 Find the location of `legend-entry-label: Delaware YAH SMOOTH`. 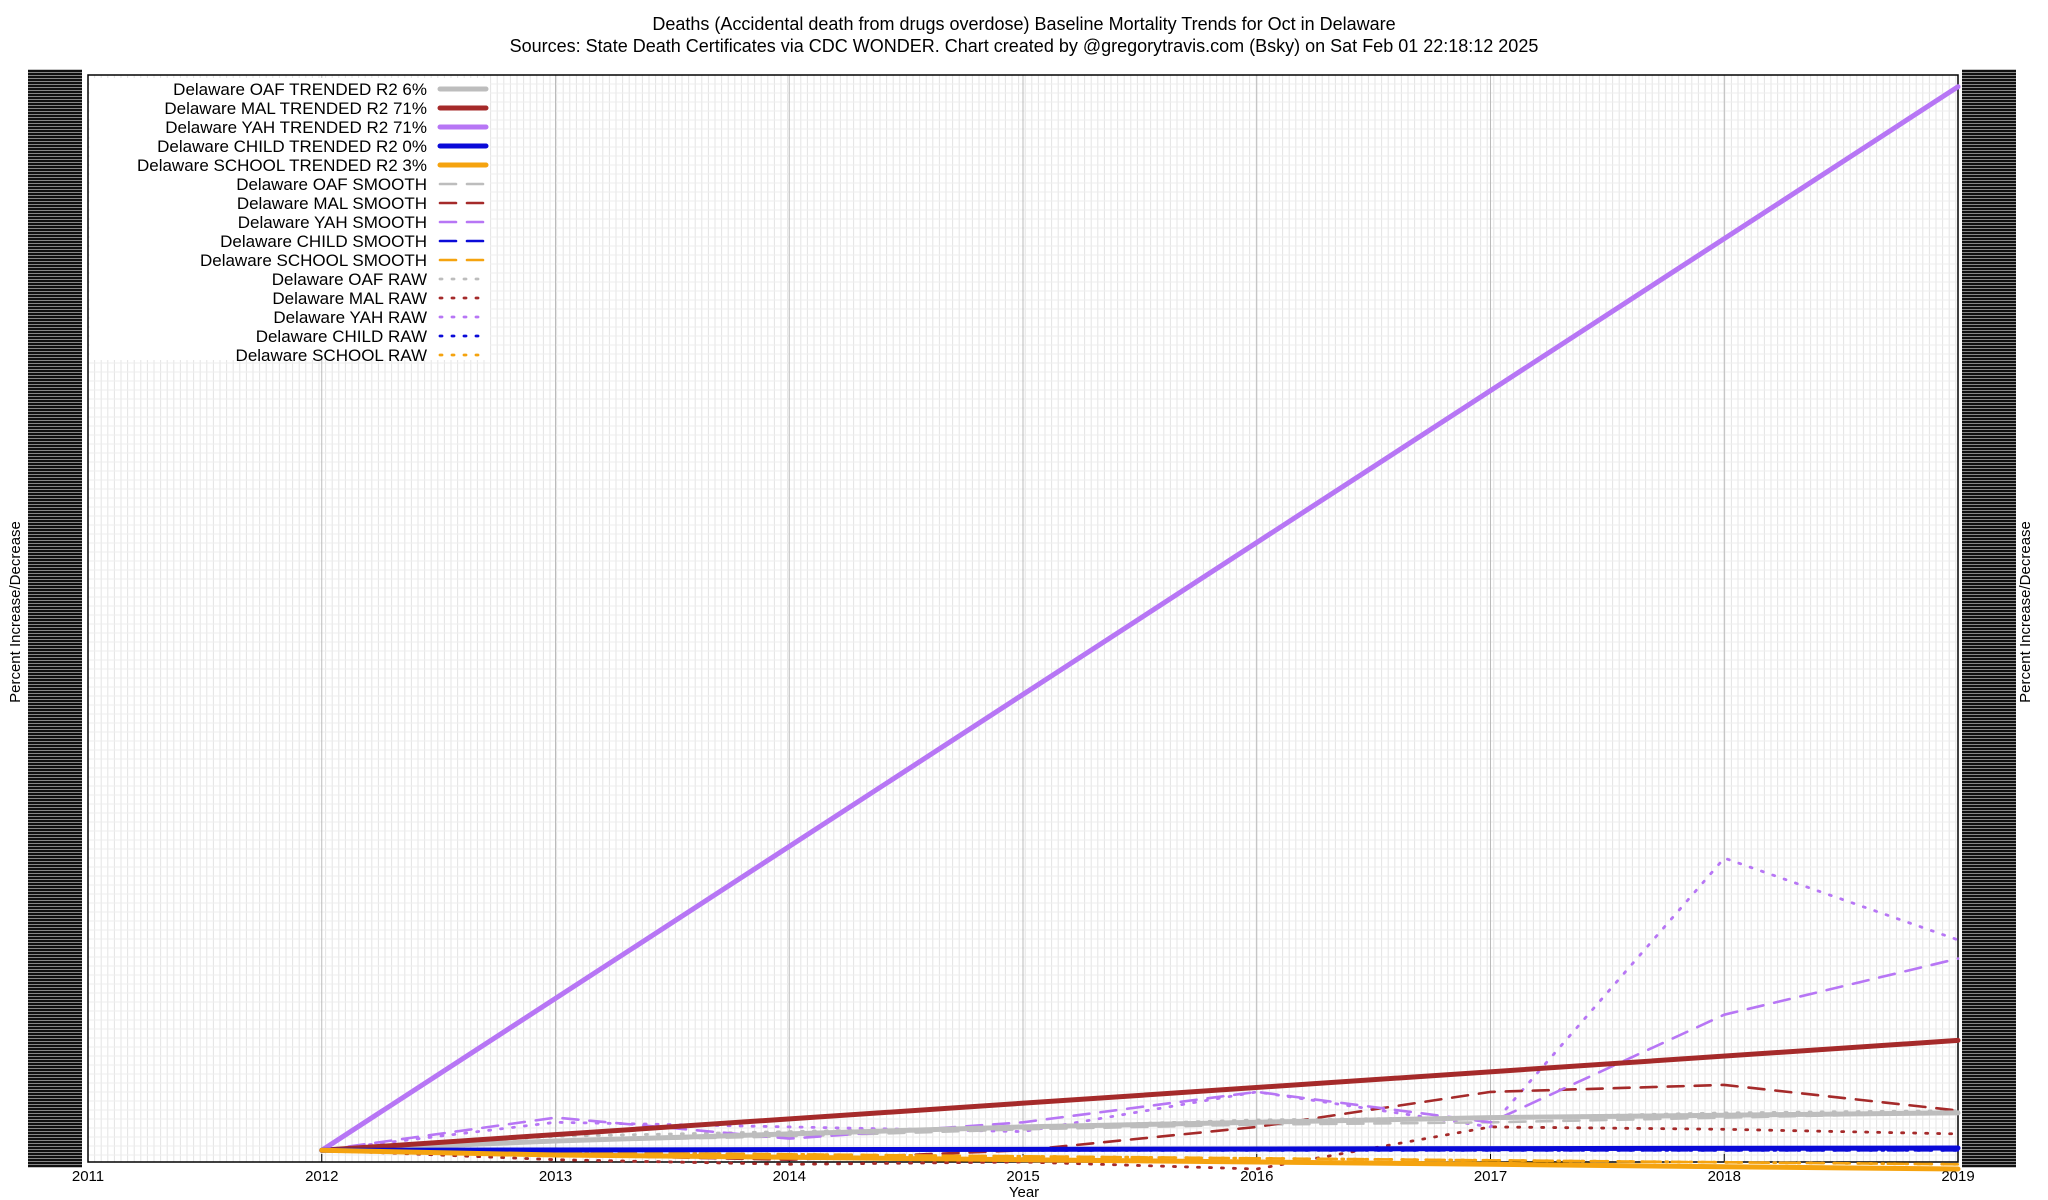

legend-entry-label: Delaware YAH SMOOTH is located at coordinates (332, 222).